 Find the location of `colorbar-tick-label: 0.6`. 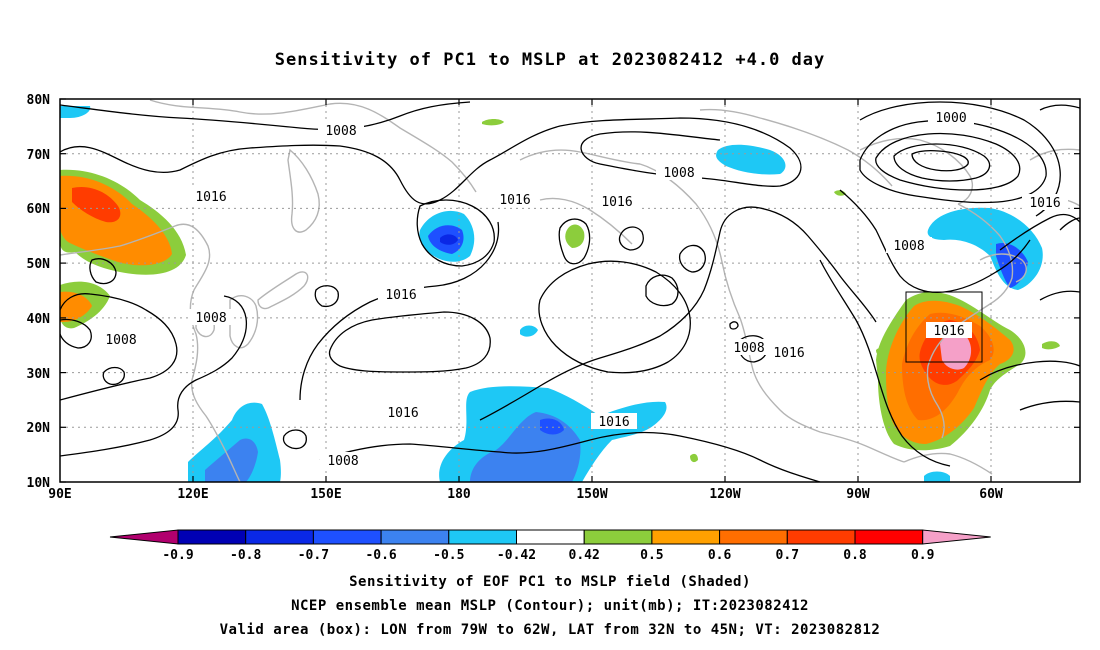

colorbar-tick-label: 0.6 is located at coordinates (720, 555).